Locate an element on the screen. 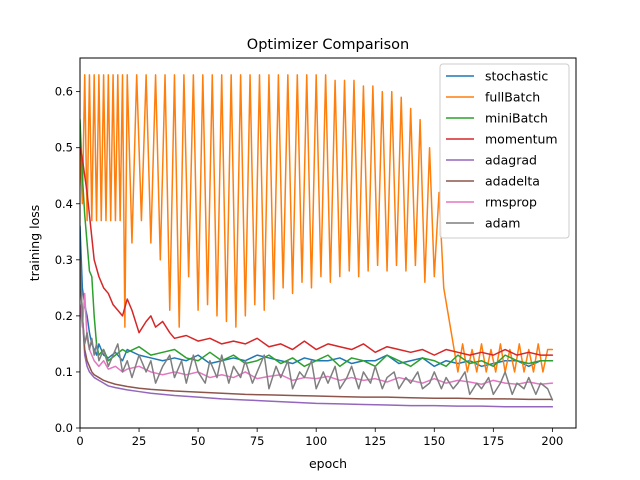 This screenshot has height=480, width=640. x-tick-label: 125 is located at coordinates (375, 441).